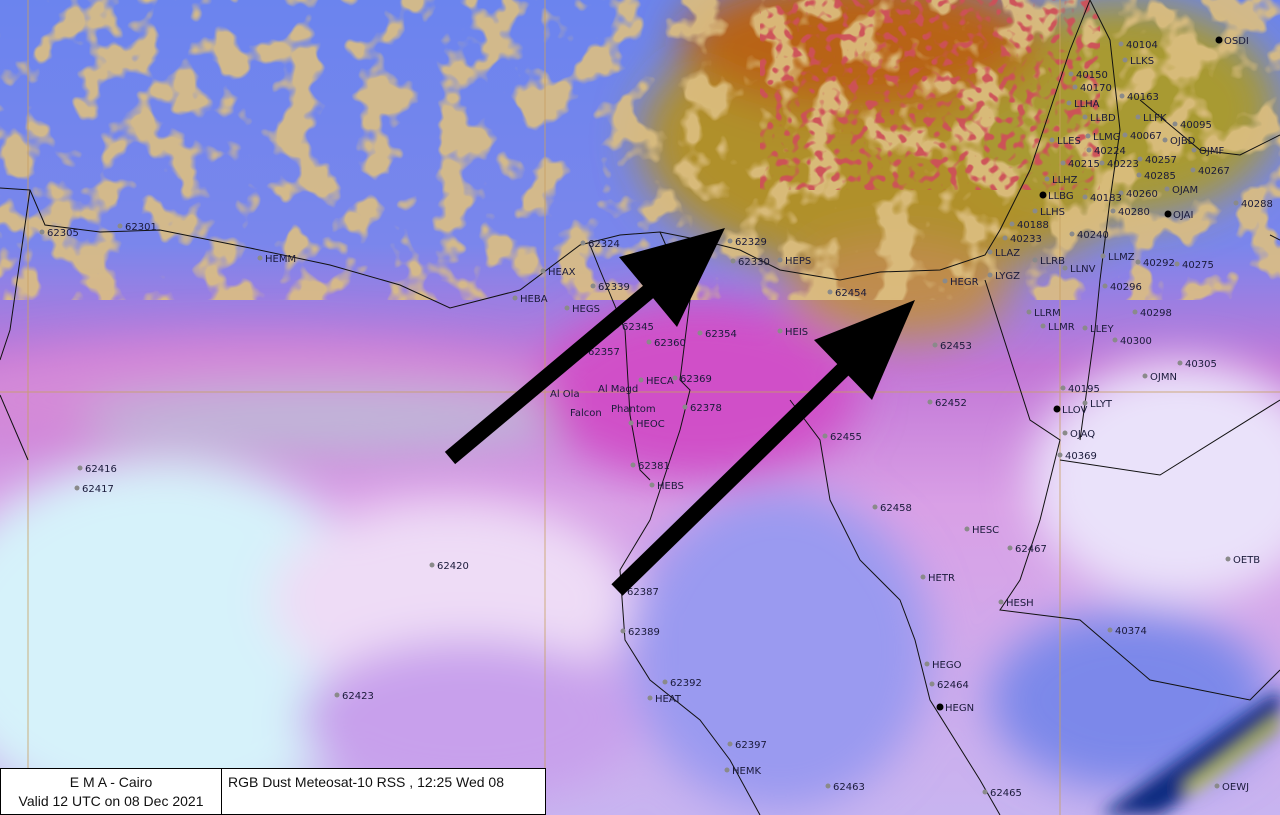  What do you see at coordinates (670, 486) in the screenshot?
I see `station-label: HEBS` at bounding box center [670, 486].